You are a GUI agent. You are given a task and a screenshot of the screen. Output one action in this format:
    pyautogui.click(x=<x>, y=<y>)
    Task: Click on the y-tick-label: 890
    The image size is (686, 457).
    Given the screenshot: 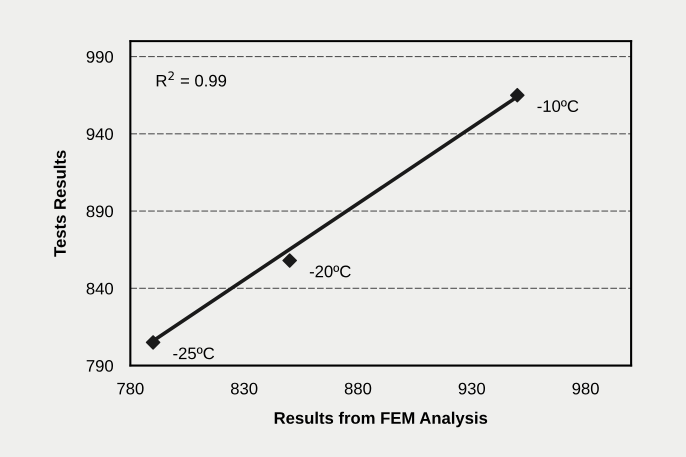 What is the action you would take?
    pyautogui.click(x=100, y=211)
    